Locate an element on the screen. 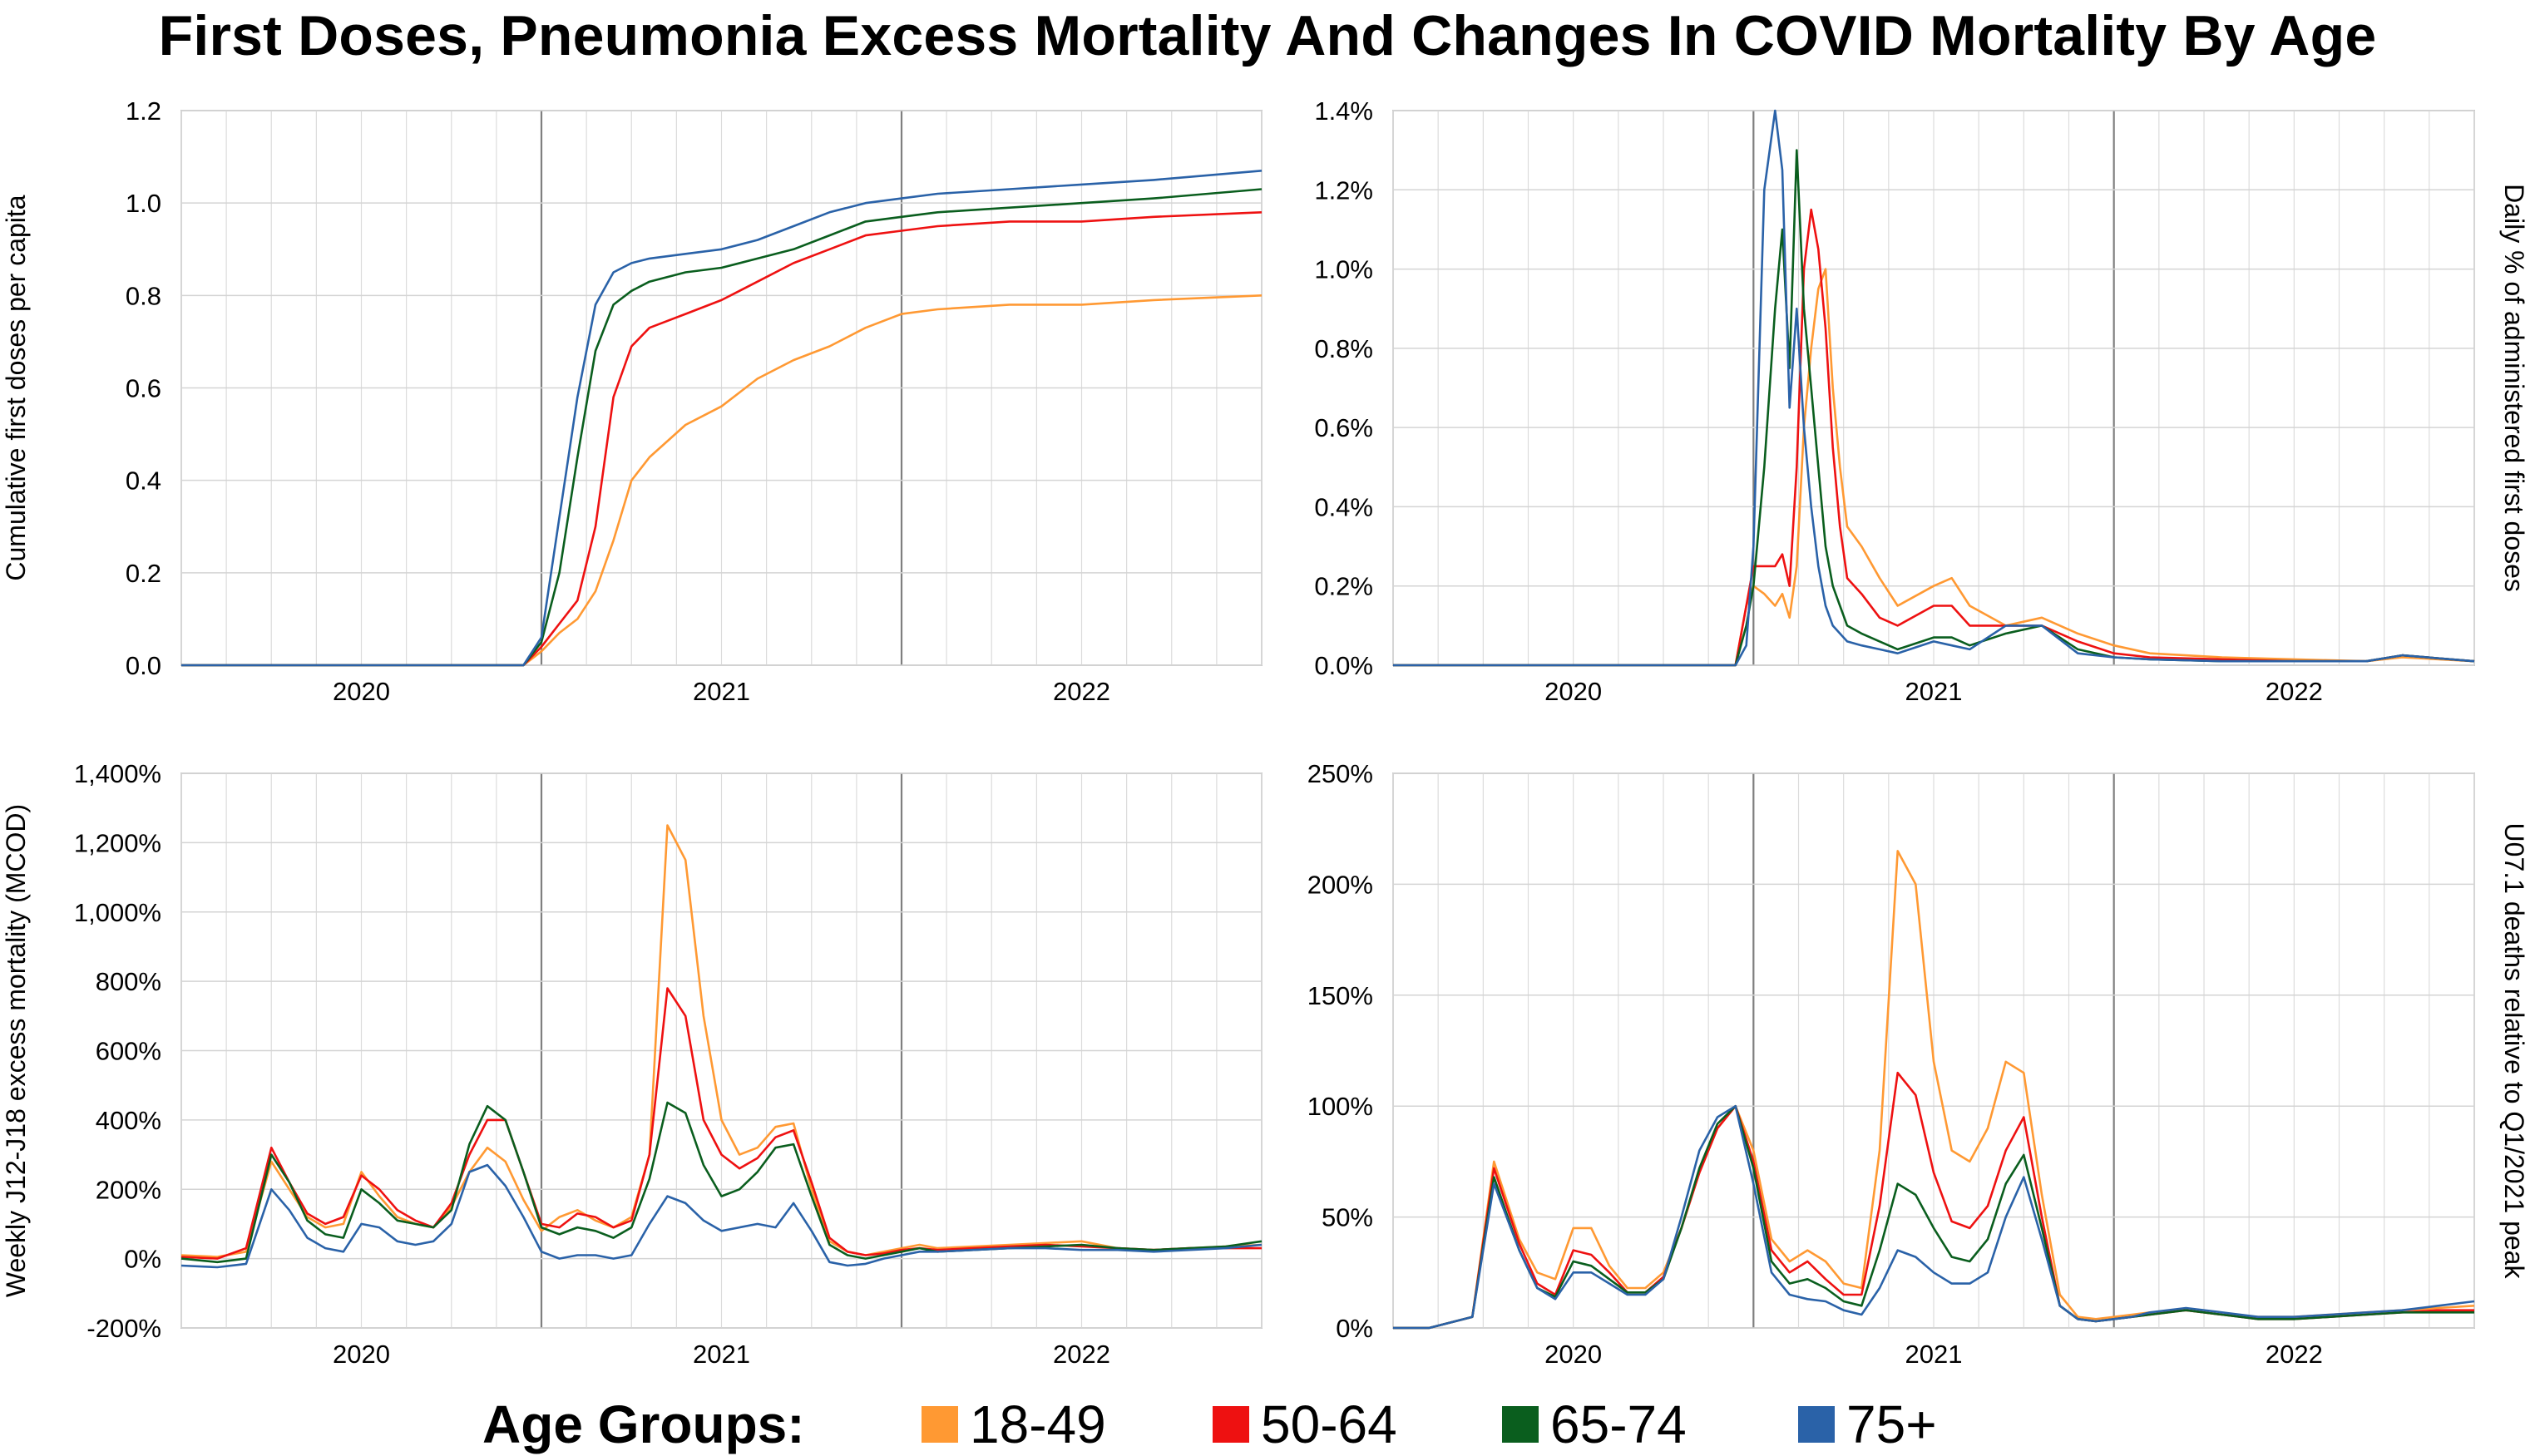  legend-swatch-75plus is located at coordinates (1816, 1424).